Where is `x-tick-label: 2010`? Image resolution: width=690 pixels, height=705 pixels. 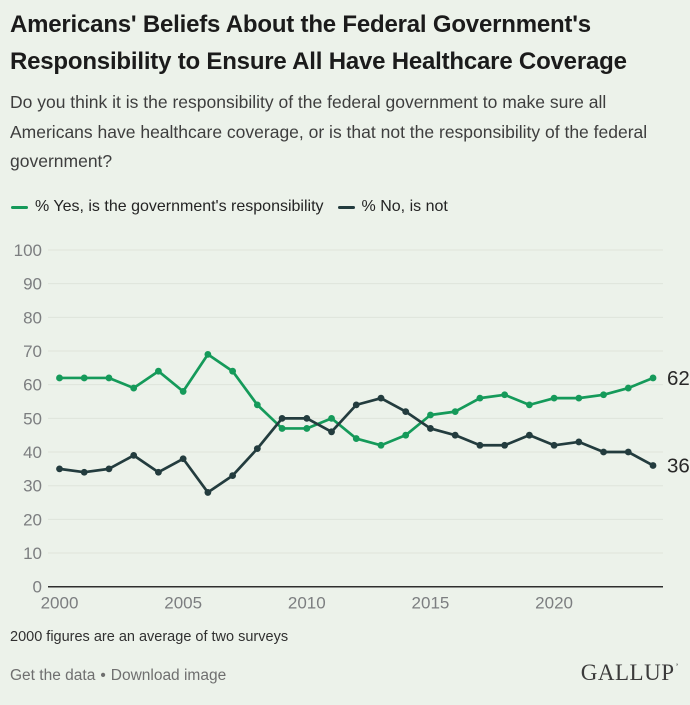
x-tick-label: 2010 is located at coordinates (307, 603).